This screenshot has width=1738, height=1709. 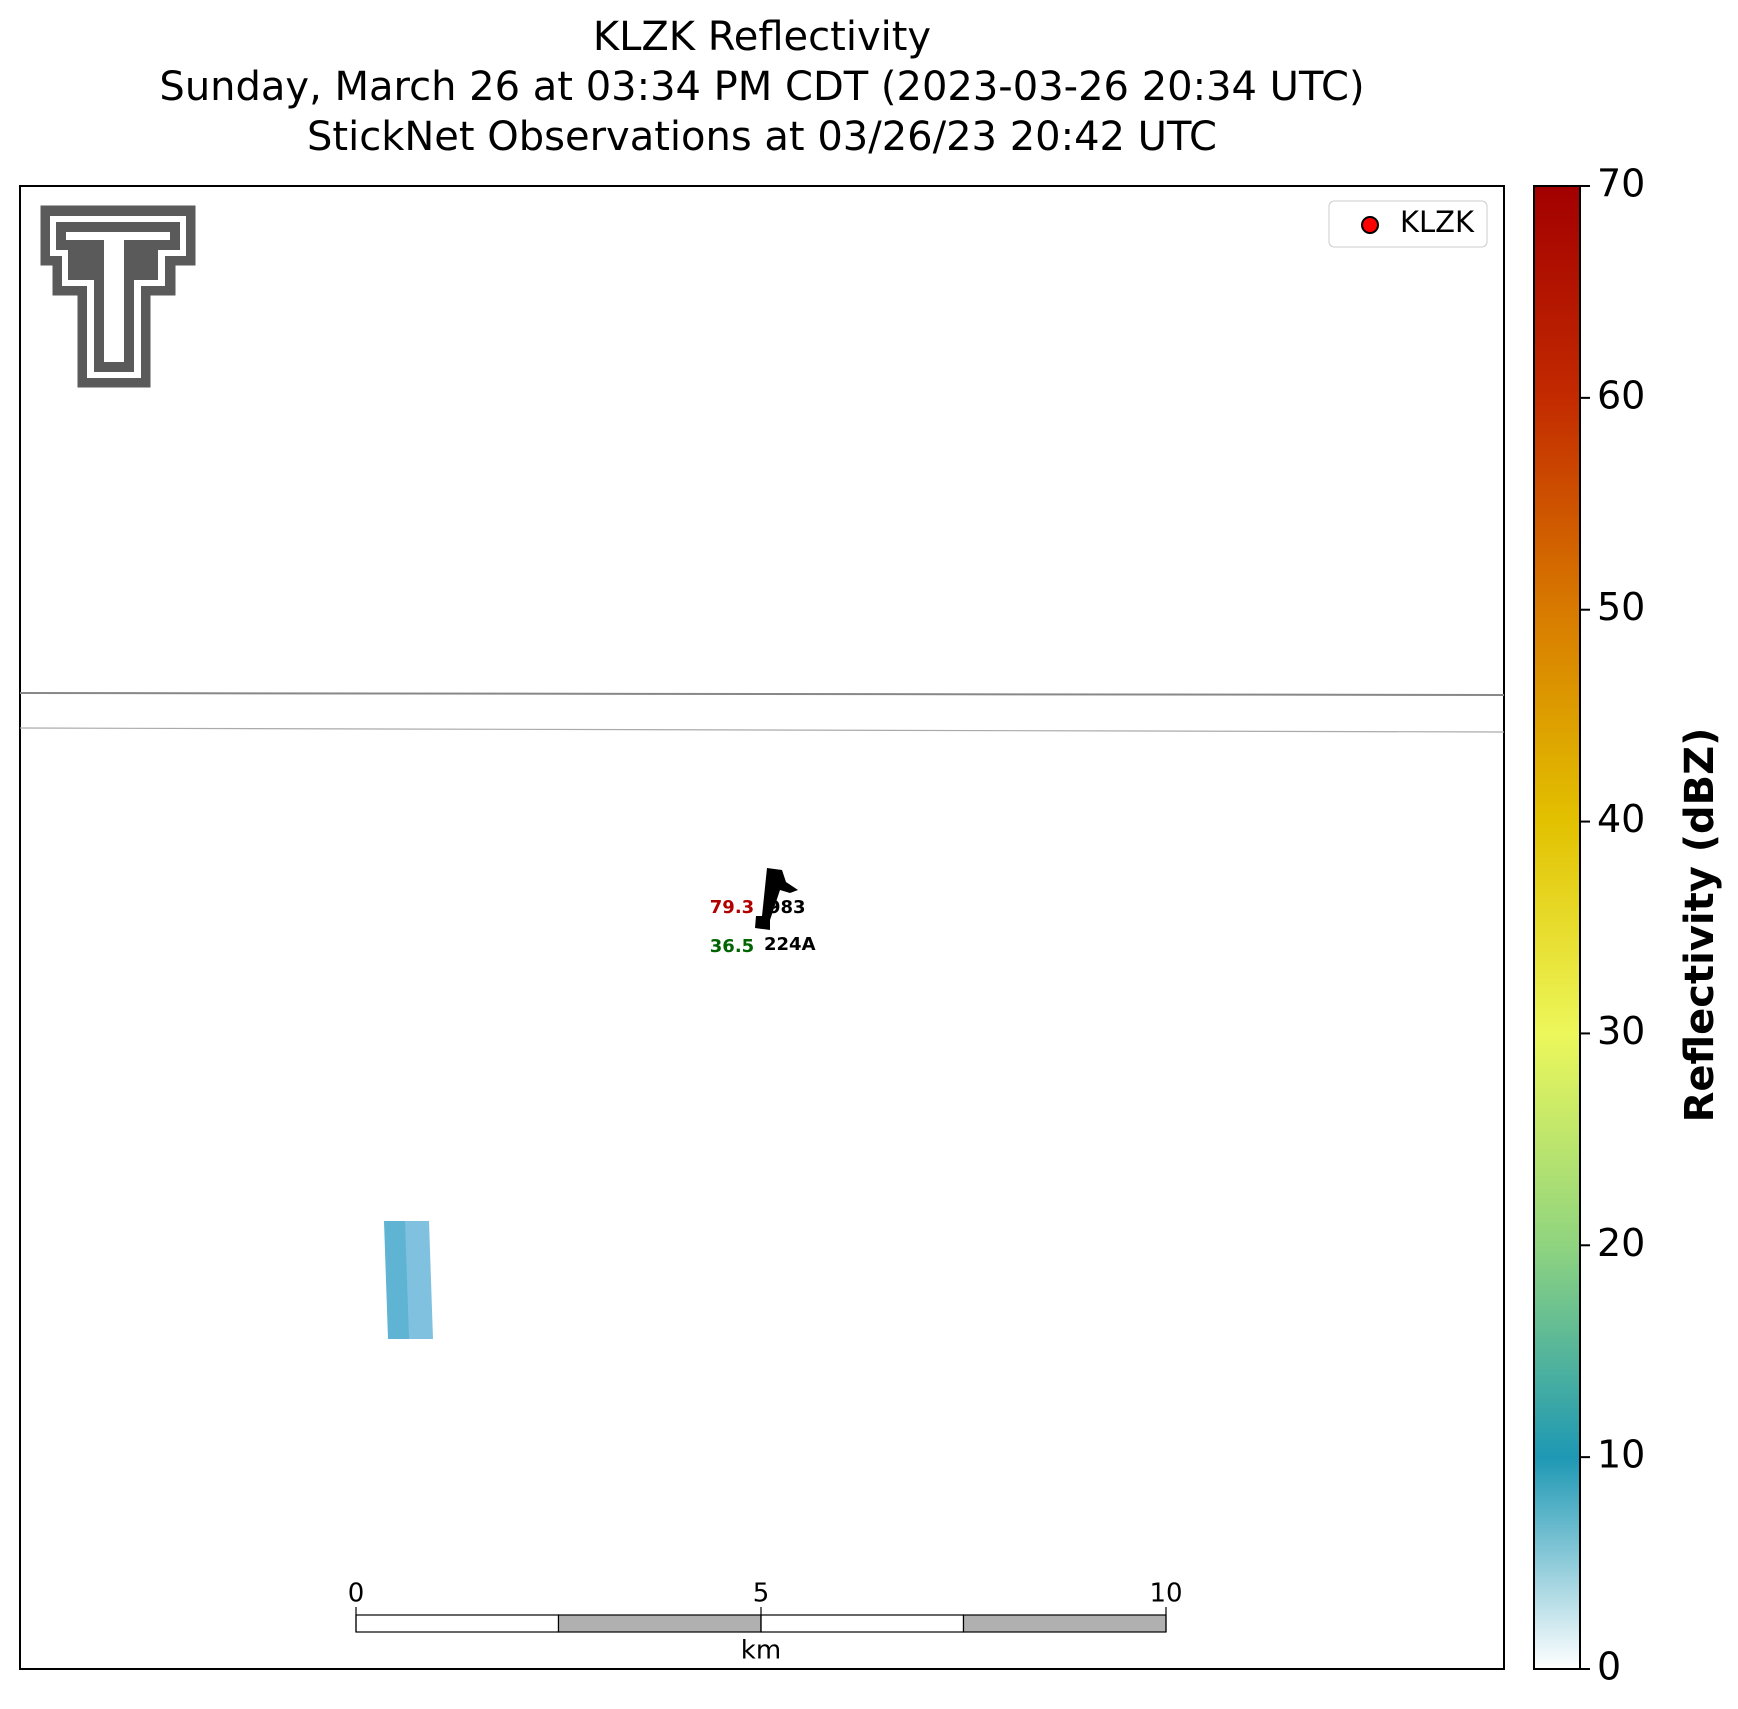 I want to click on colorbar-tick-label: 0, so click(x=1609, y=1667).